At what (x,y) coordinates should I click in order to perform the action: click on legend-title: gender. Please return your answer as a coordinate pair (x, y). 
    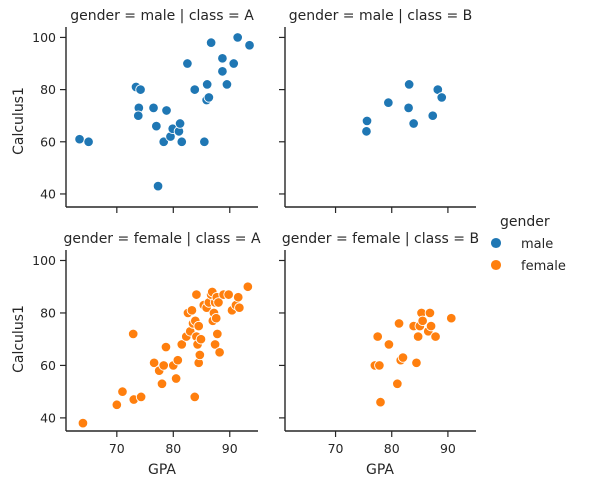
    Looking at the image, I should click on (525, 222).